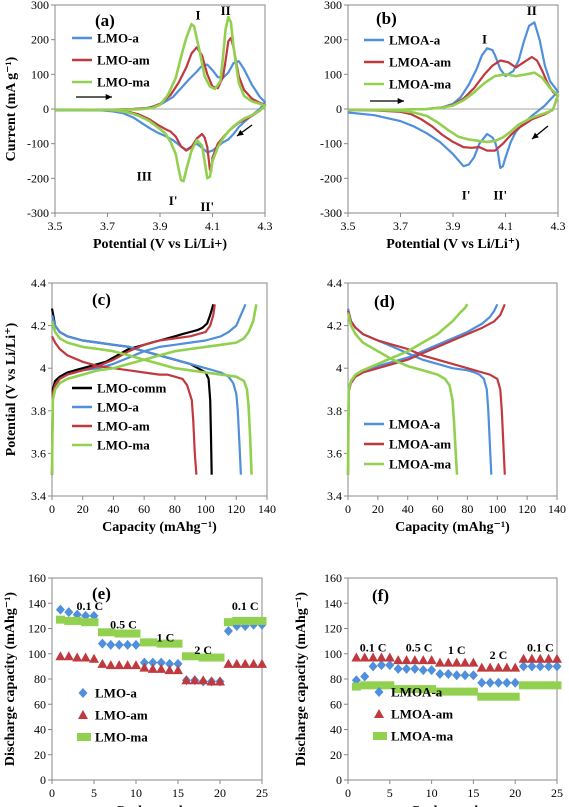  I want to click on legend-entry: LMOA-ma, so click(420, 84).